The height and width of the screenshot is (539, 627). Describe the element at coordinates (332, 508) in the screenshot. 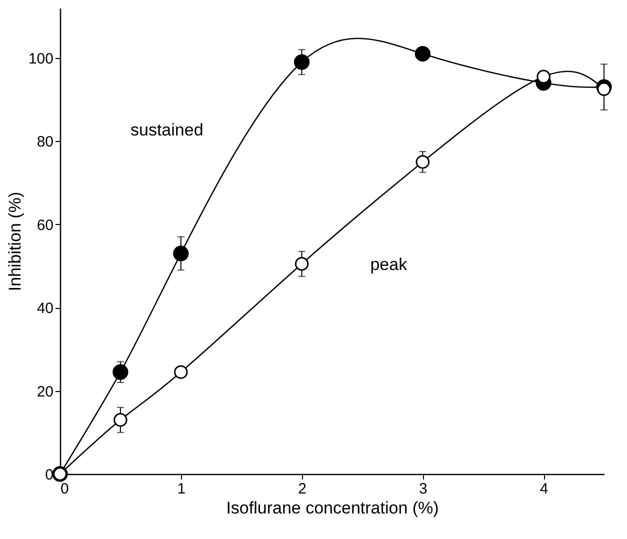

I see `x-axis-title: Isoflurane concentration (%)` at that location.